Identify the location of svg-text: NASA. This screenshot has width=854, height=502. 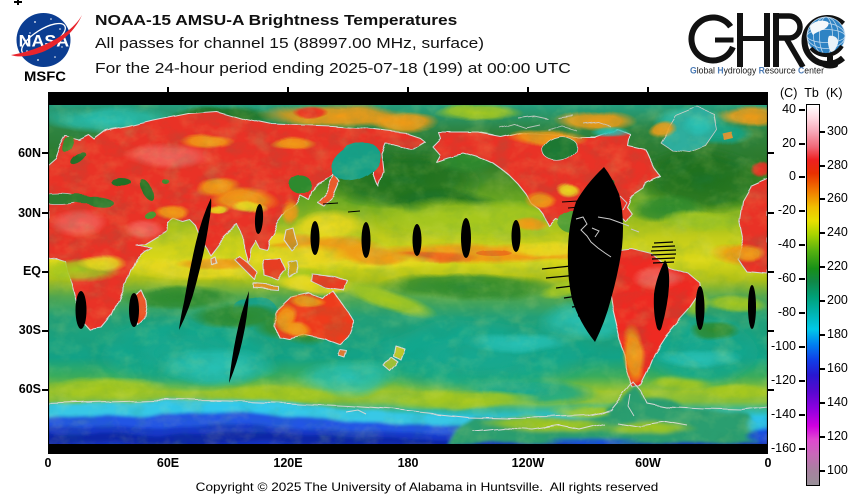
(44, 40).